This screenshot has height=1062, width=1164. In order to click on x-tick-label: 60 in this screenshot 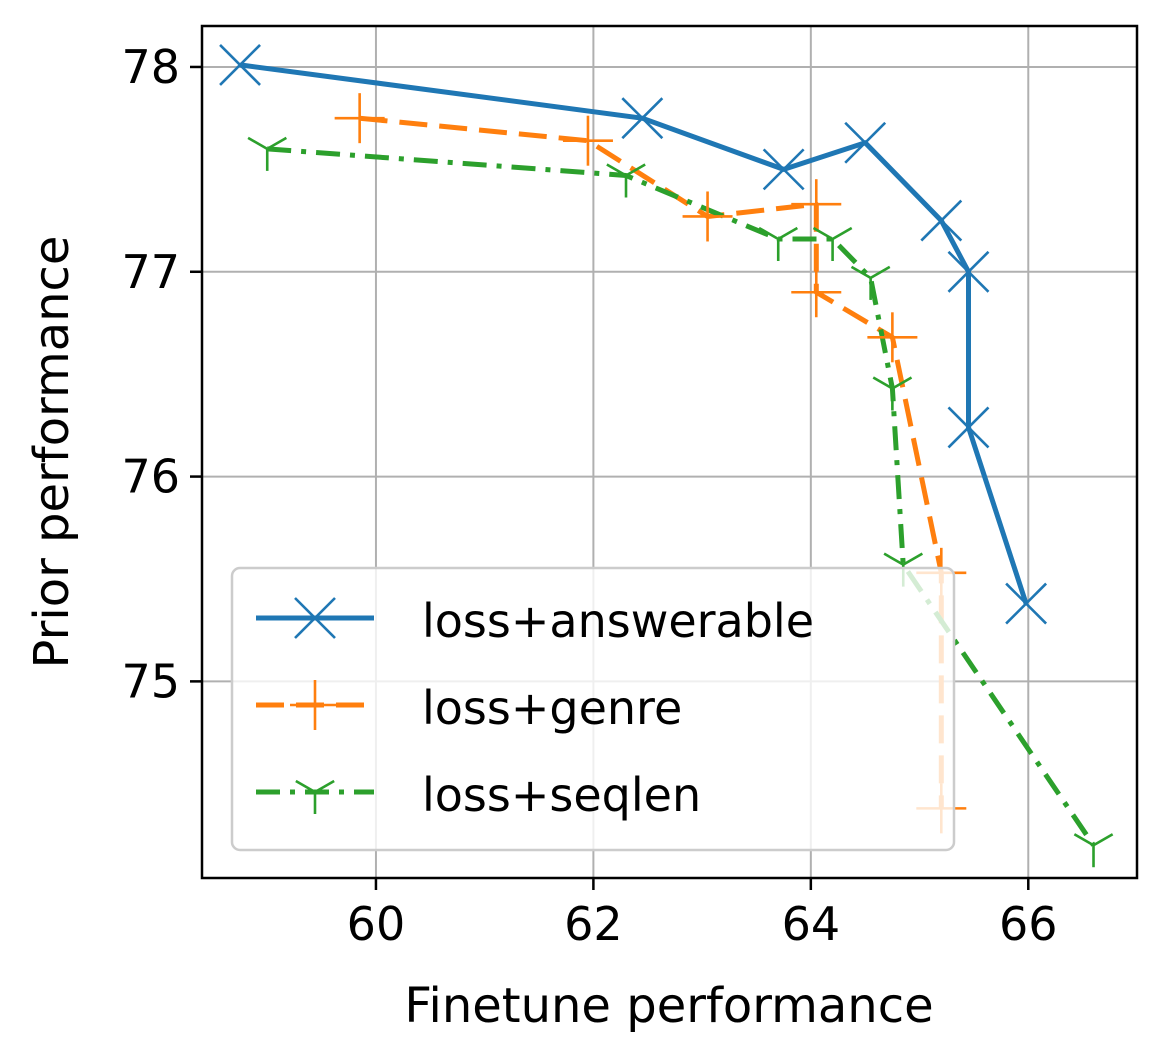, I will do `click(376, 924)`.